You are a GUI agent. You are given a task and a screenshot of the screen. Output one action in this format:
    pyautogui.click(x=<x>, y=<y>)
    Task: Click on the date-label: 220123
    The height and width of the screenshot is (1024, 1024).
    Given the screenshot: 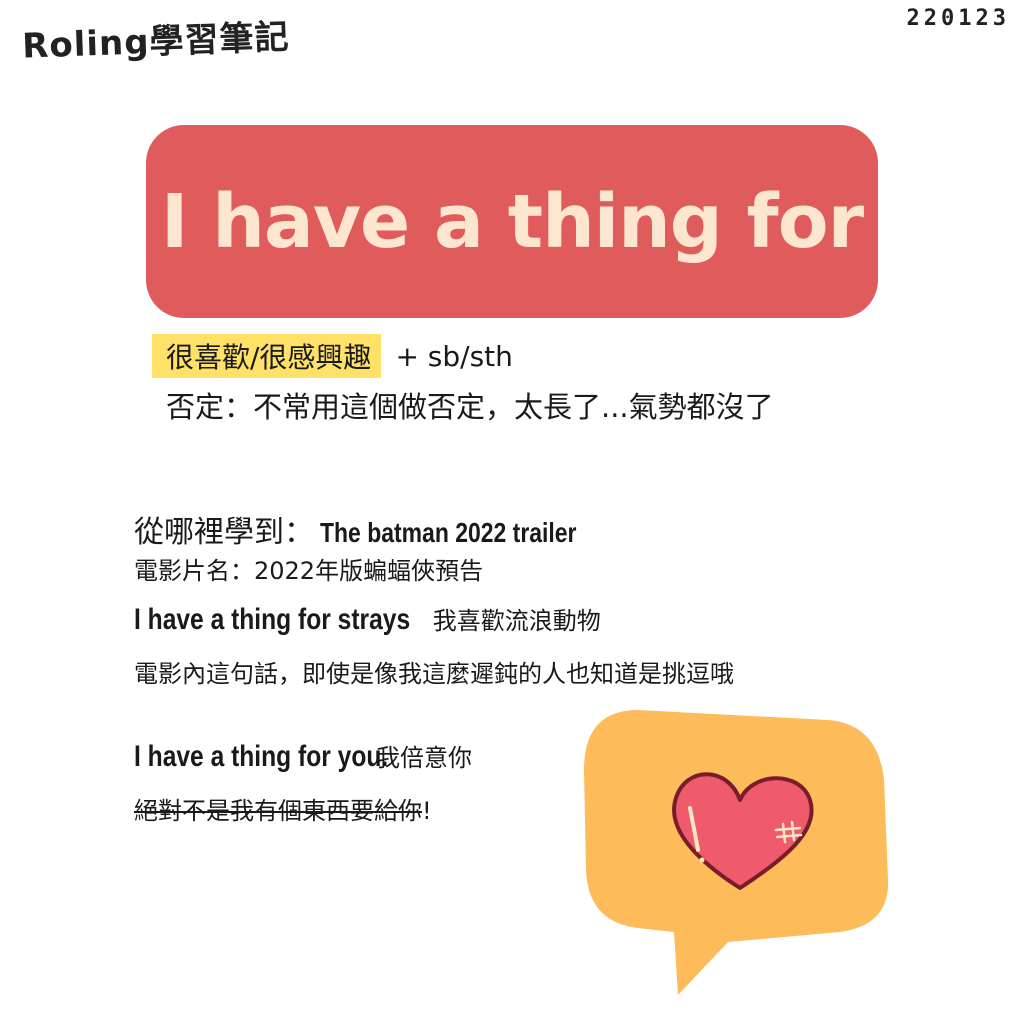 What is the action you would take?
    pyautogui.click(x=958, y=18)
    